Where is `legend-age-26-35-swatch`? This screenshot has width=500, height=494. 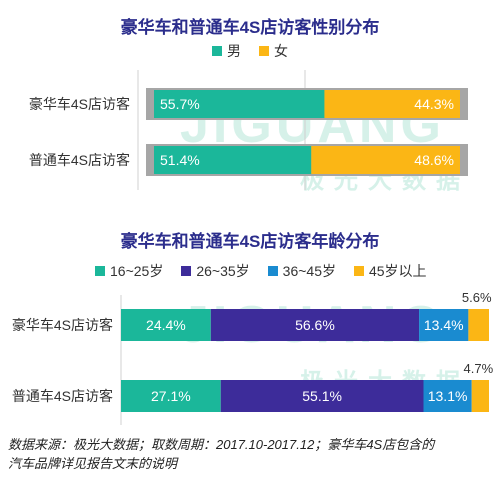 legend-age-26-35-swatch is located at coordinates (186, 271).